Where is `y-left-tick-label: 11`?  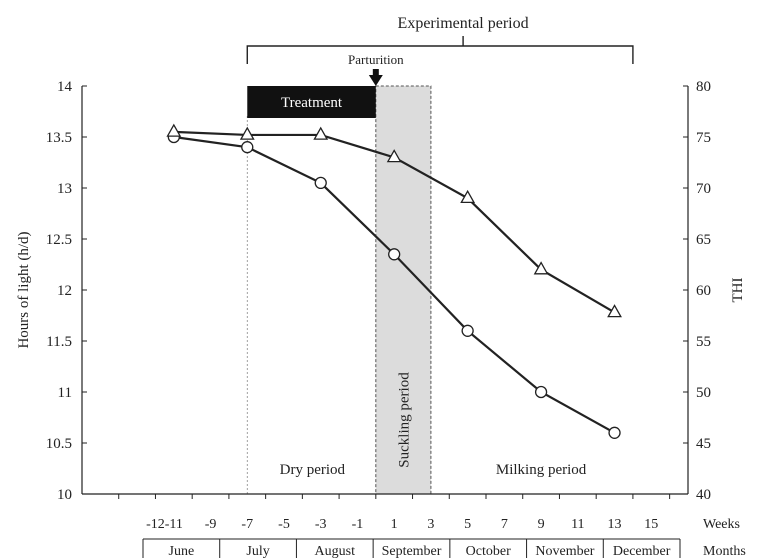
y-left-tick-label: 11 is located at coordinates (65, 393).